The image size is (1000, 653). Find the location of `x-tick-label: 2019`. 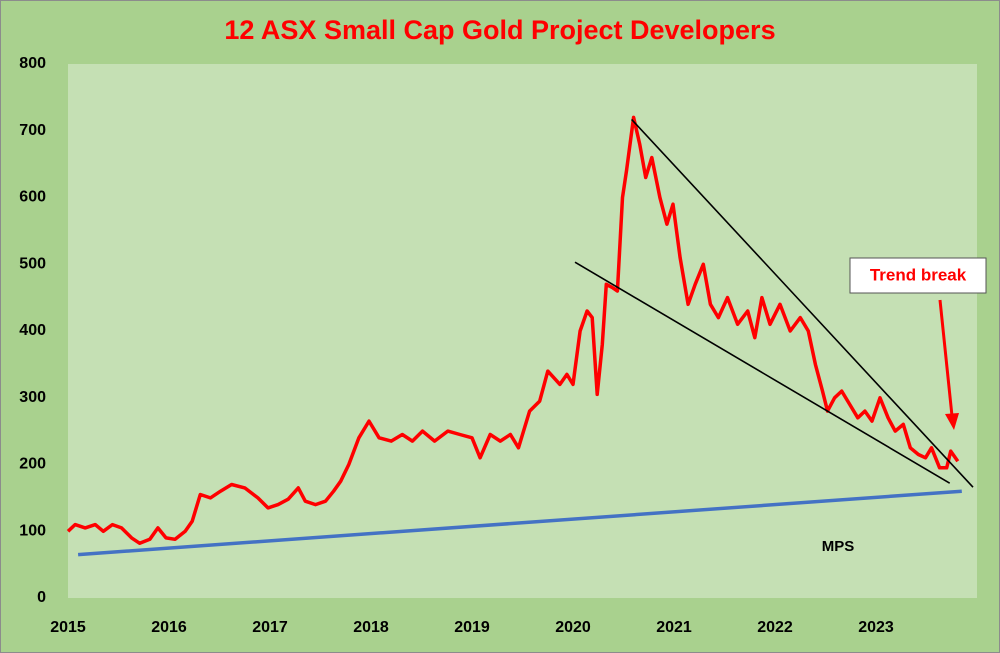

x-tick-label: 2019 is located at coordinates (472, 627).